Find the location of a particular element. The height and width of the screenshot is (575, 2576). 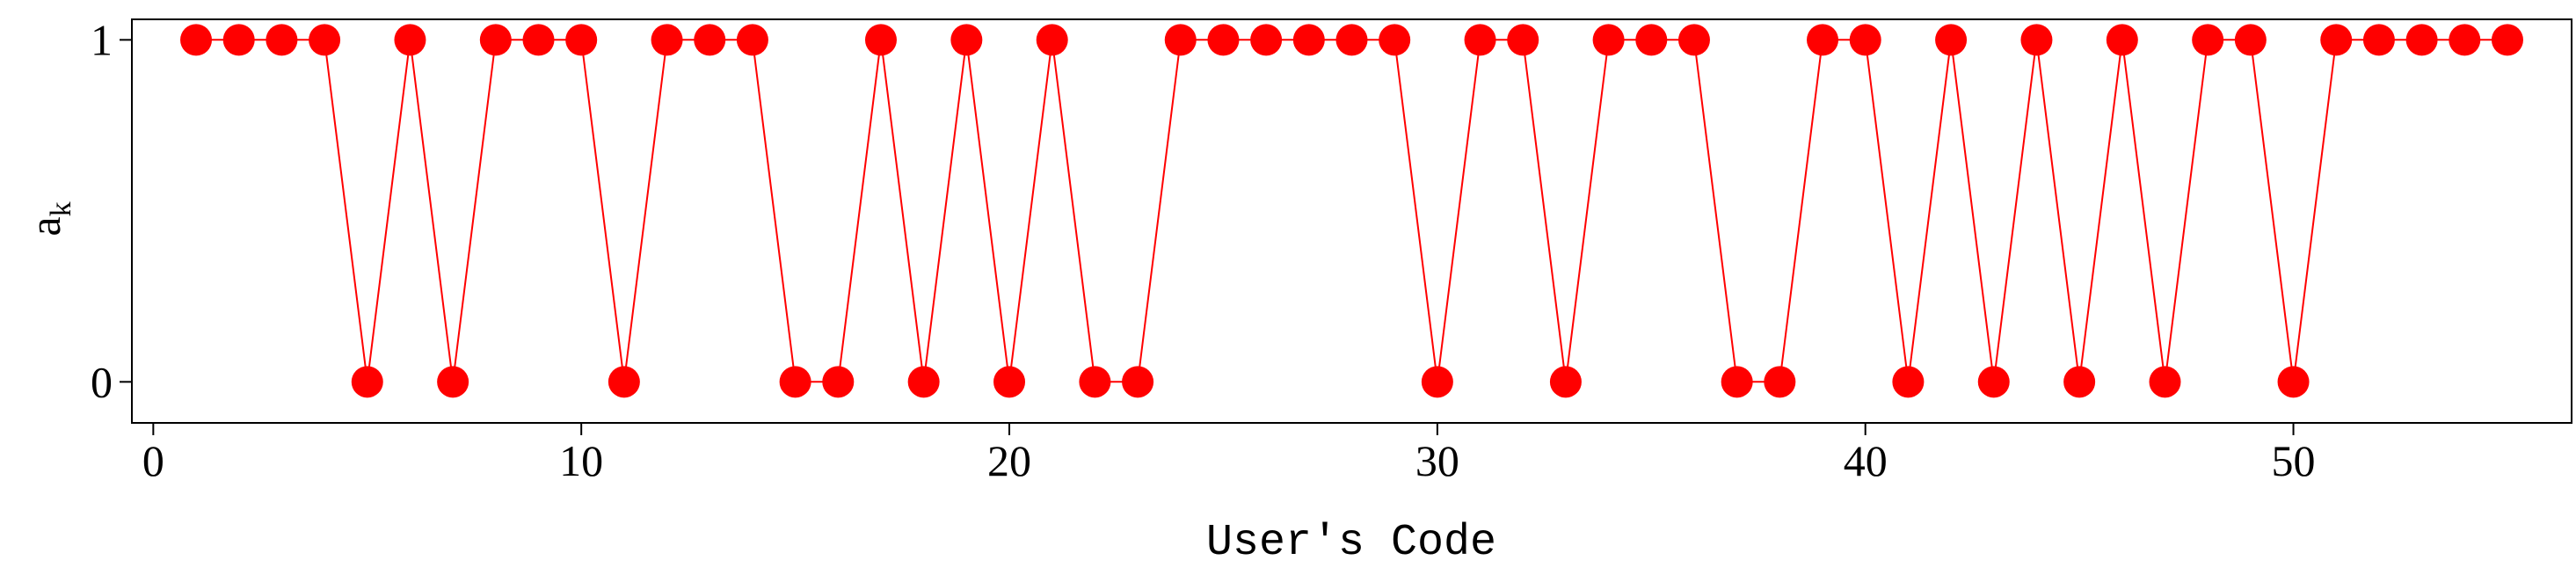

y-tick-label: 0 is located at coordinates (102, 381).